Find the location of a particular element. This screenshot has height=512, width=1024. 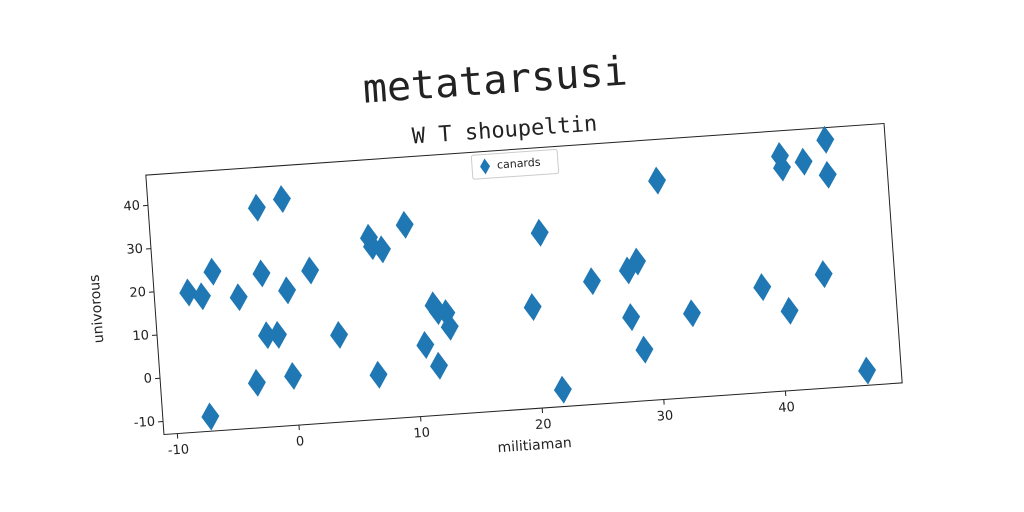

legend-box is located at coordinates (515, 164).